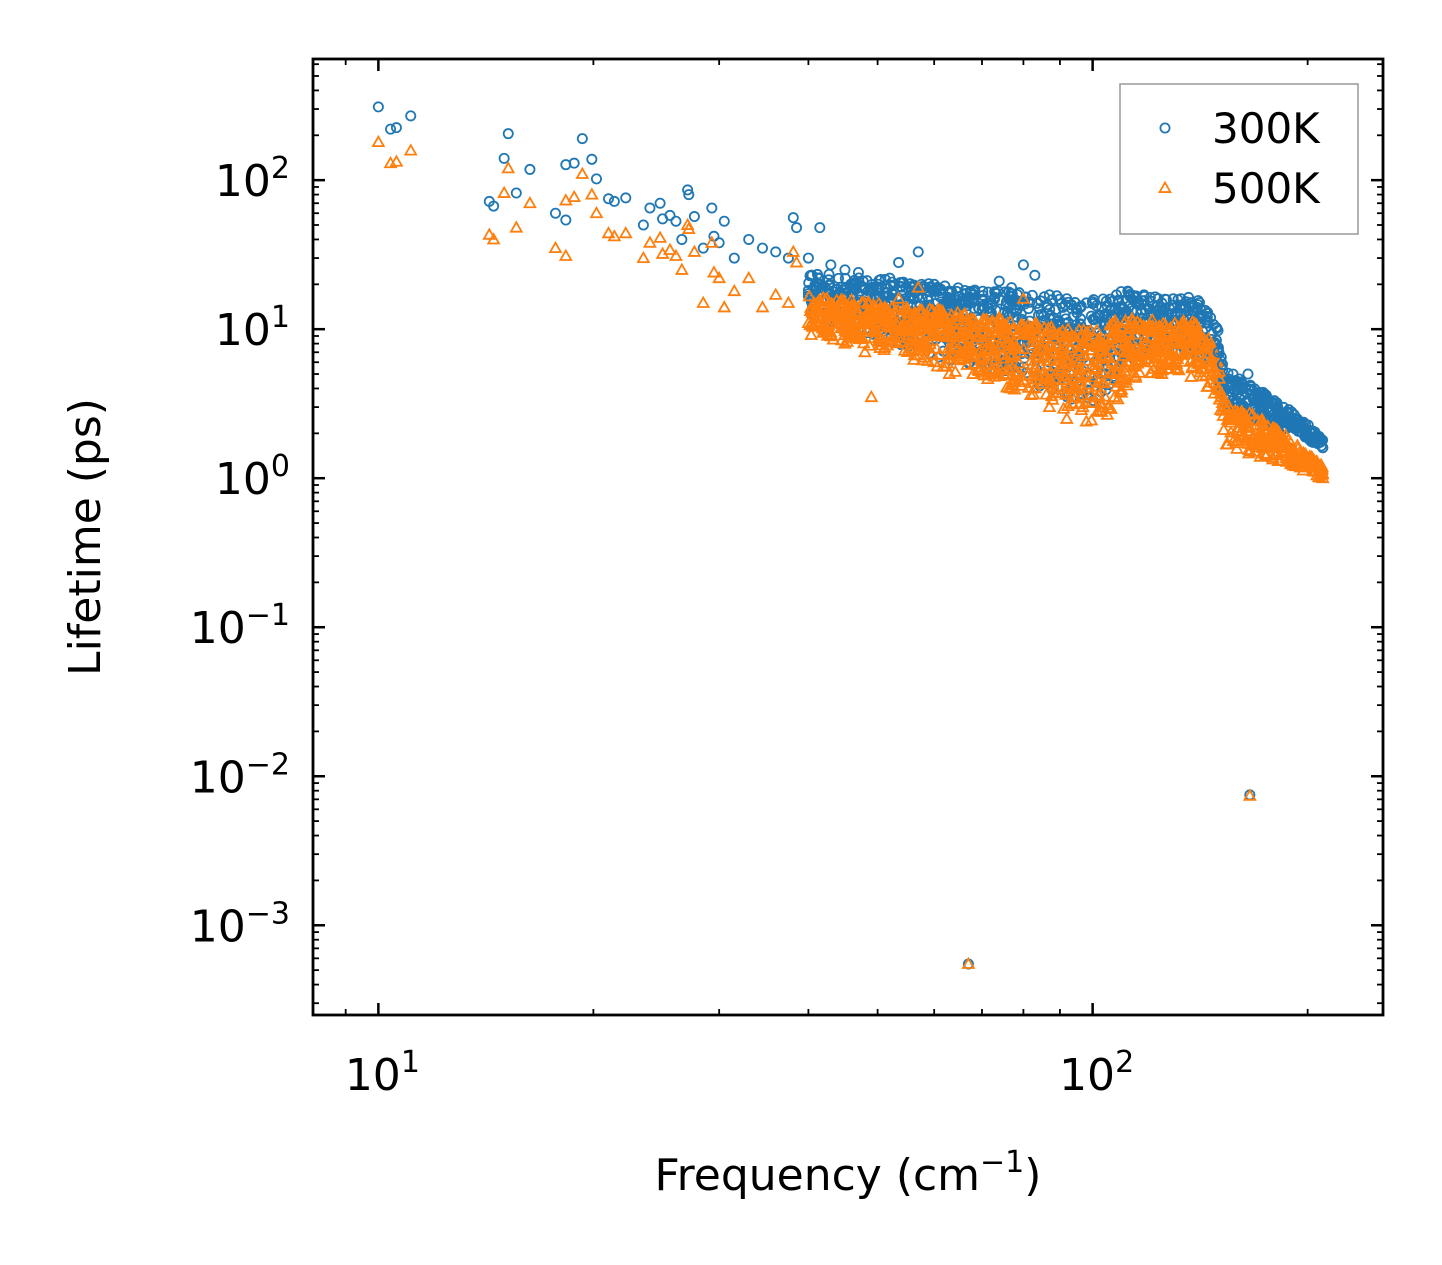  What do you see at coordinates (1266, 128) in the screenshot?
I see `legend-label: 300K` at bounding box center [1266, 128].